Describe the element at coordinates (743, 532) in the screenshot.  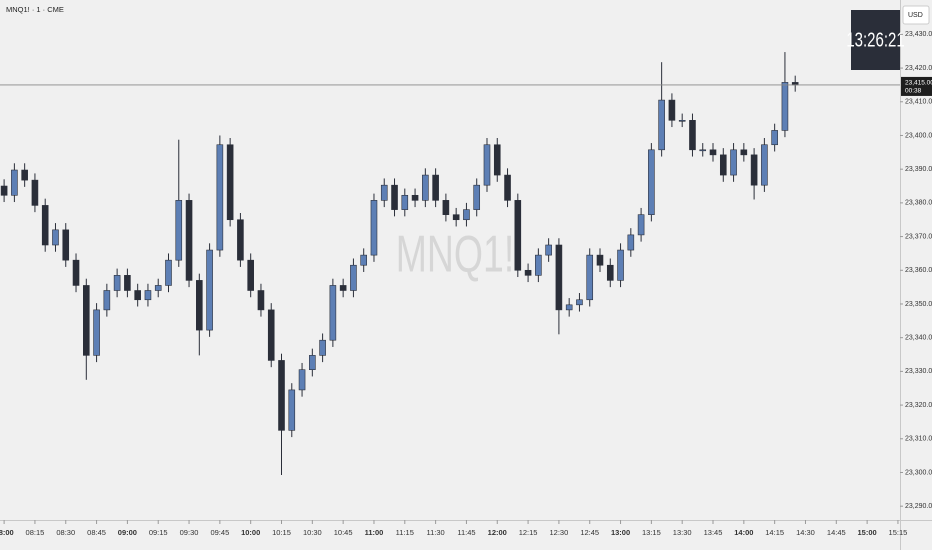
I see `x-tick-label: 14:00` at that location.